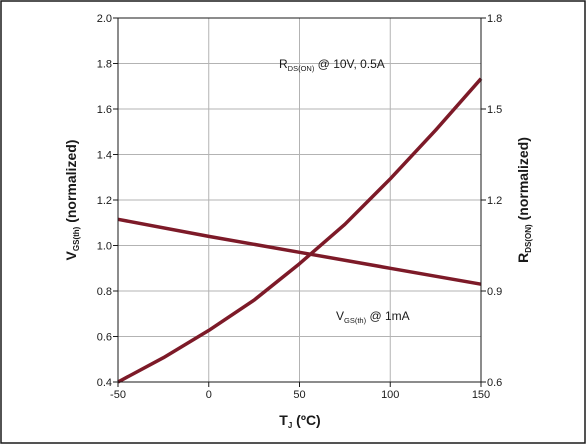 This screenshot has height=444, width=586. I want to click on vgsth-series-label: VGS(th) @ 1mA, so click(373, 317).